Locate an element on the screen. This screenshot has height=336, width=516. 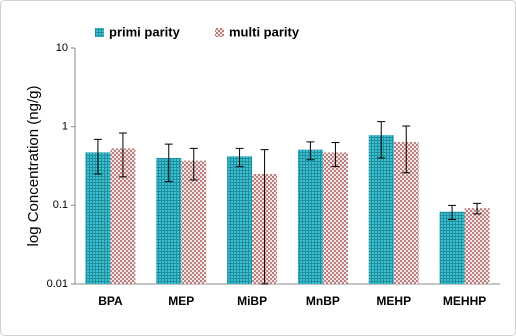
x-tick-label: MEP is located at coordinates (181, 301).